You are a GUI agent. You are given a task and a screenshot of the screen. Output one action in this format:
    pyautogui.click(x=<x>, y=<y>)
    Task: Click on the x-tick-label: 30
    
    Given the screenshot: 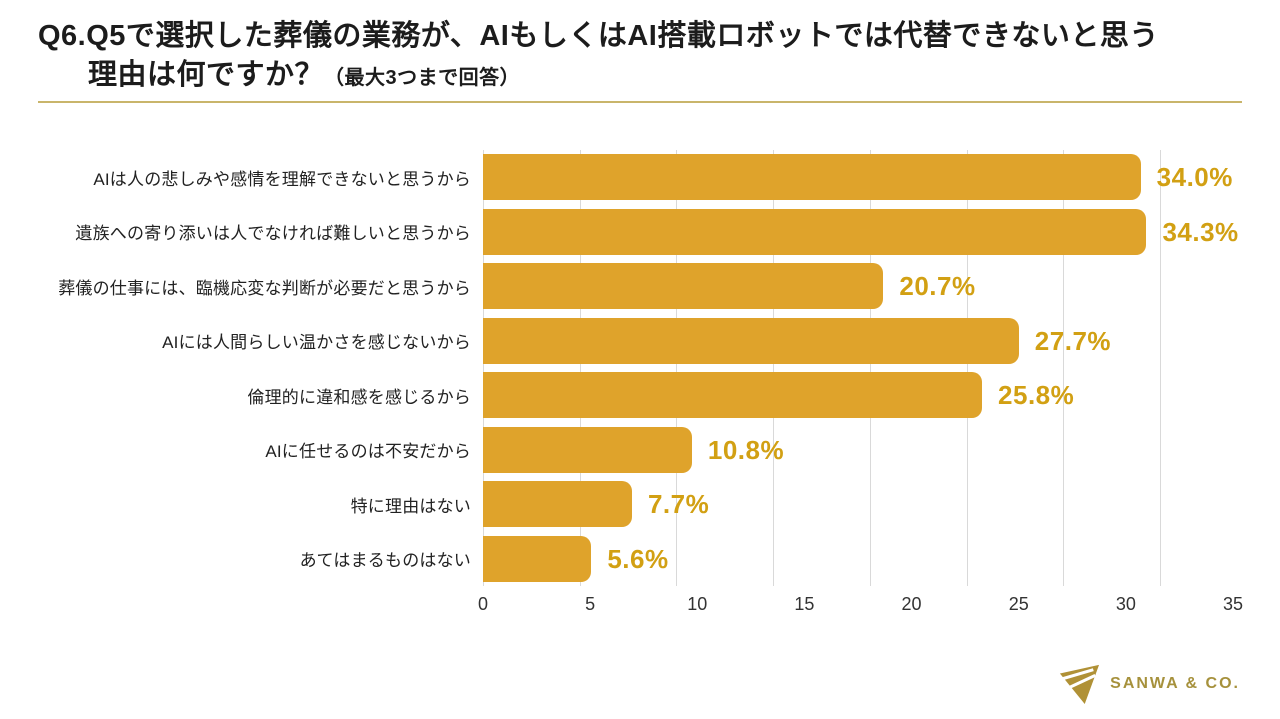 What is the action you would take?
    pyautogui.click(x=1125, y=604)
    